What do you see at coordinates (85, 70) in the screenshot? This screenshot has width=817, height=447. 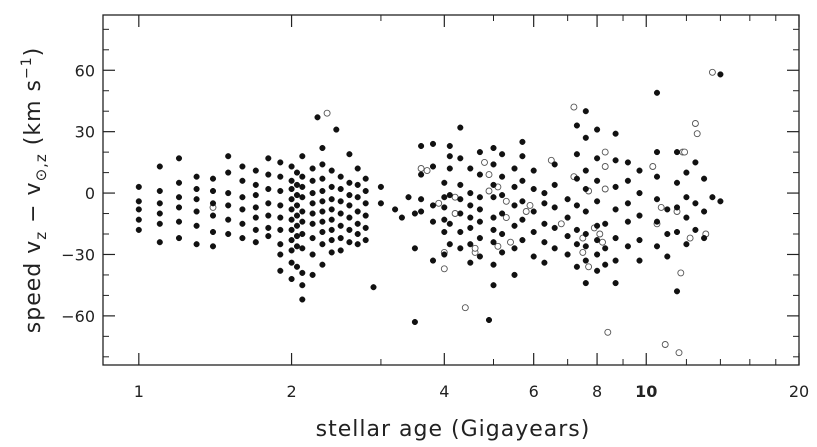 I see `y-tick-label: 60` at bounding box center [85, 70].